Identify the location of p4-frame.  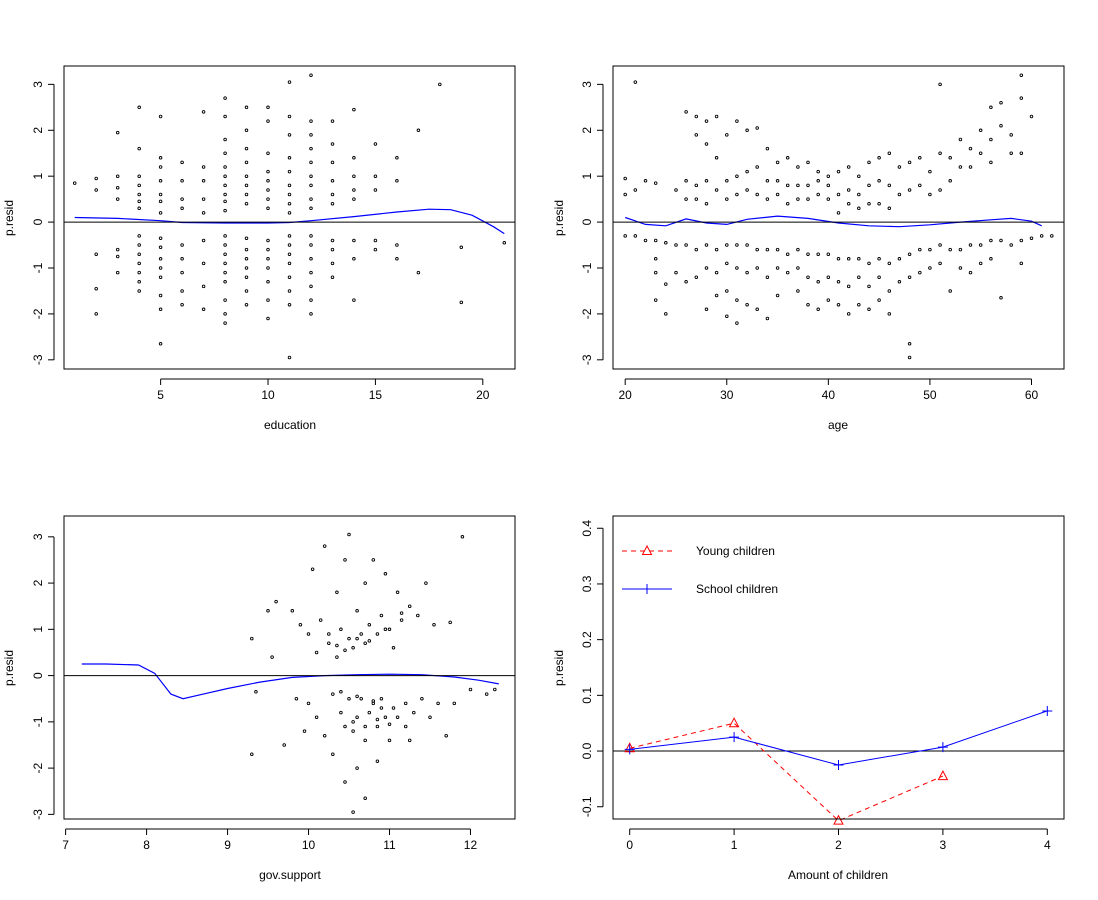
(838, 667).